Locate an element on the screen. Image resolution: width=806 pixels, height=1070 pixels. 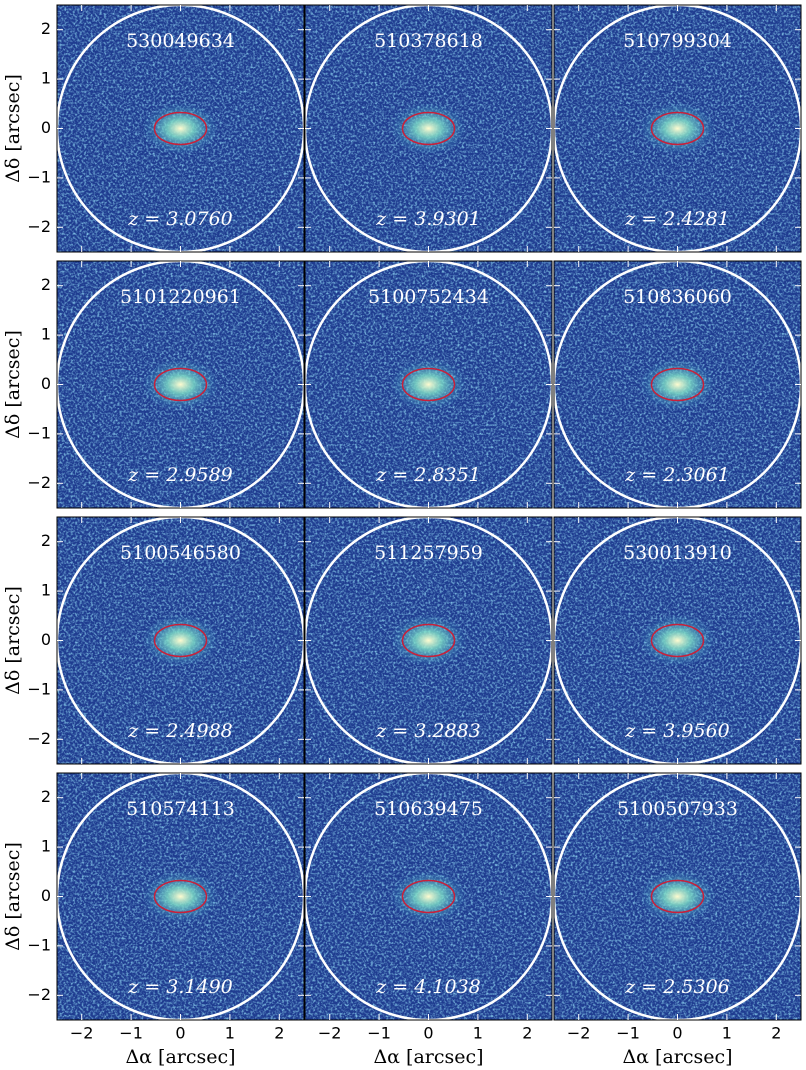
panel-id: 510639475 is located at coordinates (428, 809).